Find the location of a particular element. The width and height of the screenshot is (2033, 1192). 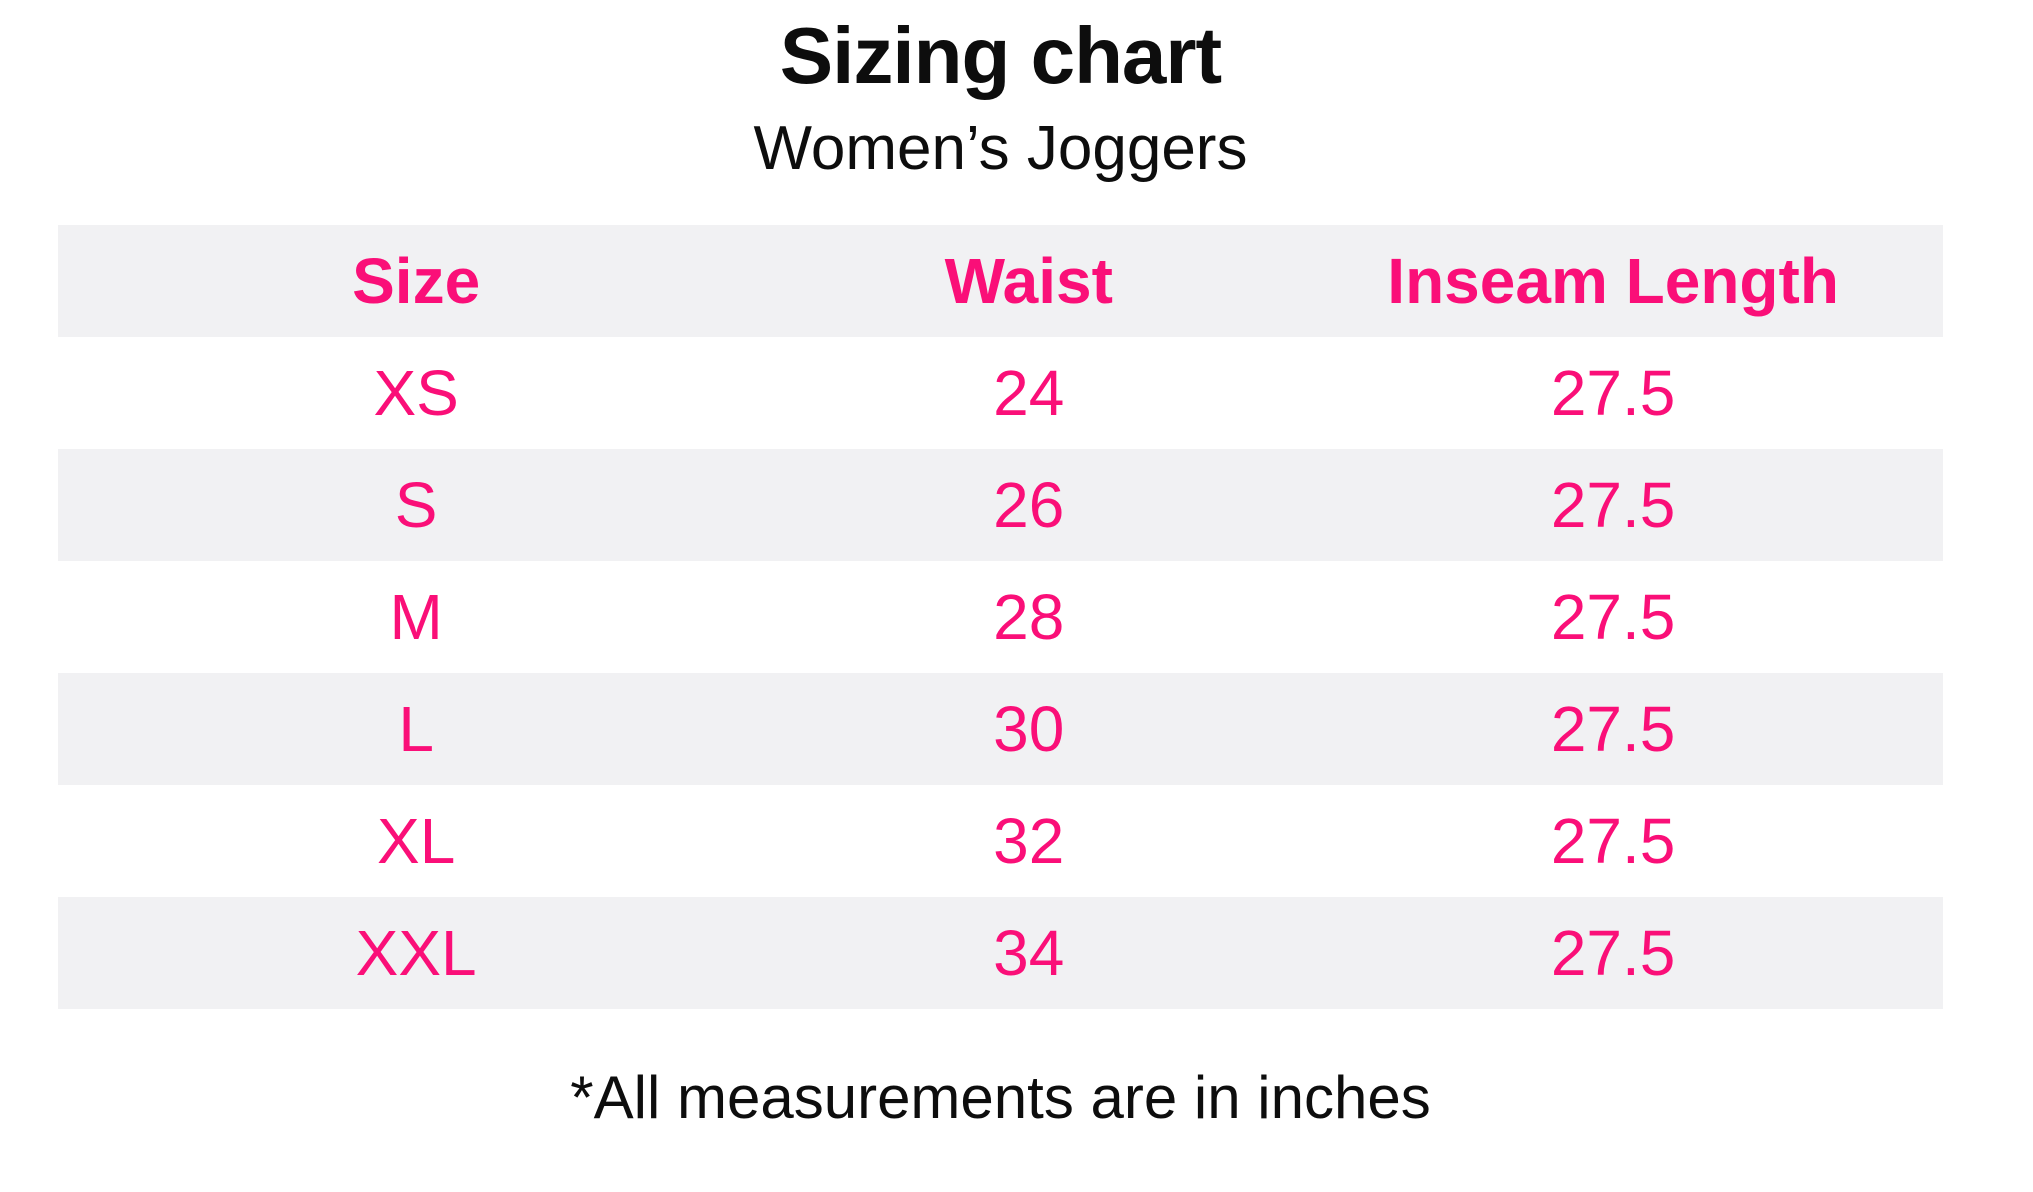

header-cell-waist: Waist is located at coordinates (1028, 281).